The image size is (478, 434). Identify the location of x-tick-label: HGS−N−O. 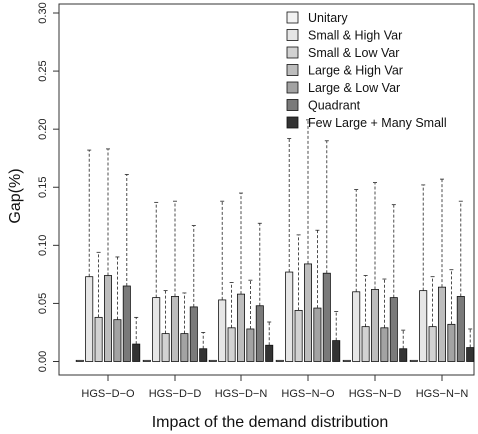
(308, 394).